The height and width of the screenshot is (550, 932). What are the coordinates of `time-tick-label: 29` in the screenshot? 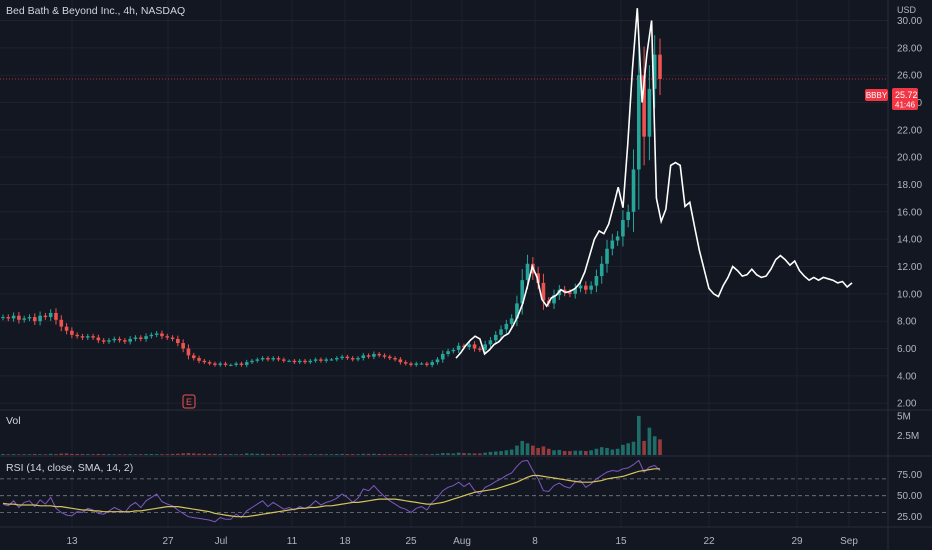 It's located at (797, 541).